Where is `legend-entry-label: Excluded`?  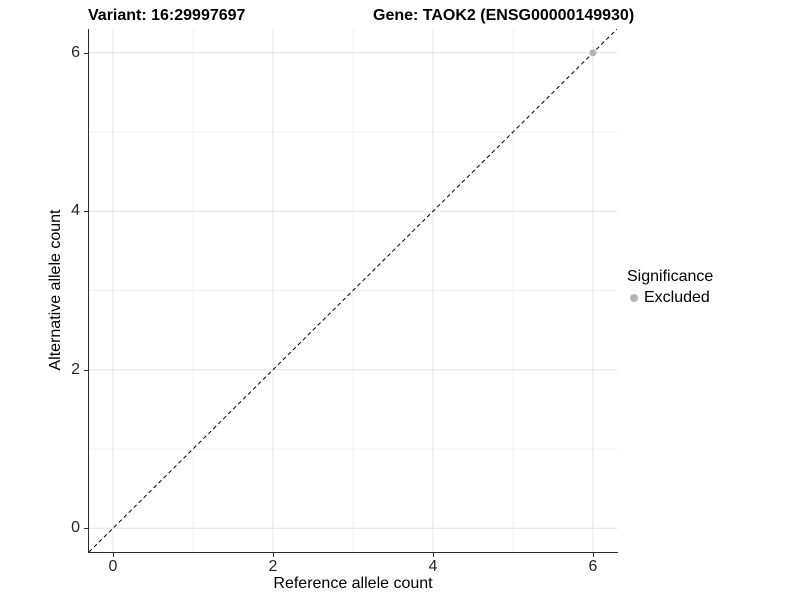
legend-entry-label: Excluded is located at coordinates (677, 297).